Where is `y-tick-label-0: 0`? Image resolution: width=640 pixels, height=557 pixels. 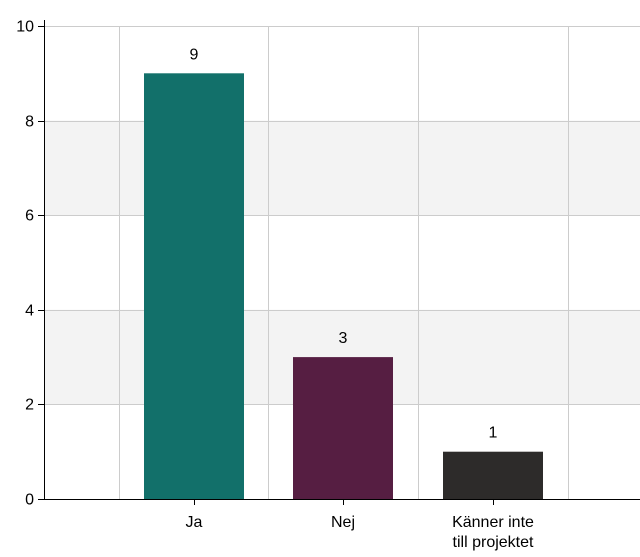 y-tick-label-0: 0 is located at coordinates (29, 500).